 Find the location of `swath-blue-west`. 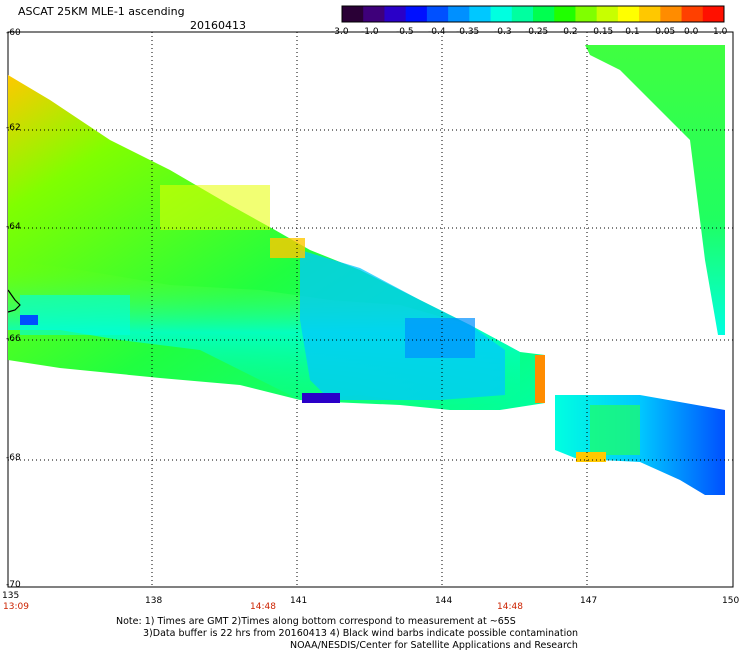

swath-blue-west is located at coordinates (29, 320).